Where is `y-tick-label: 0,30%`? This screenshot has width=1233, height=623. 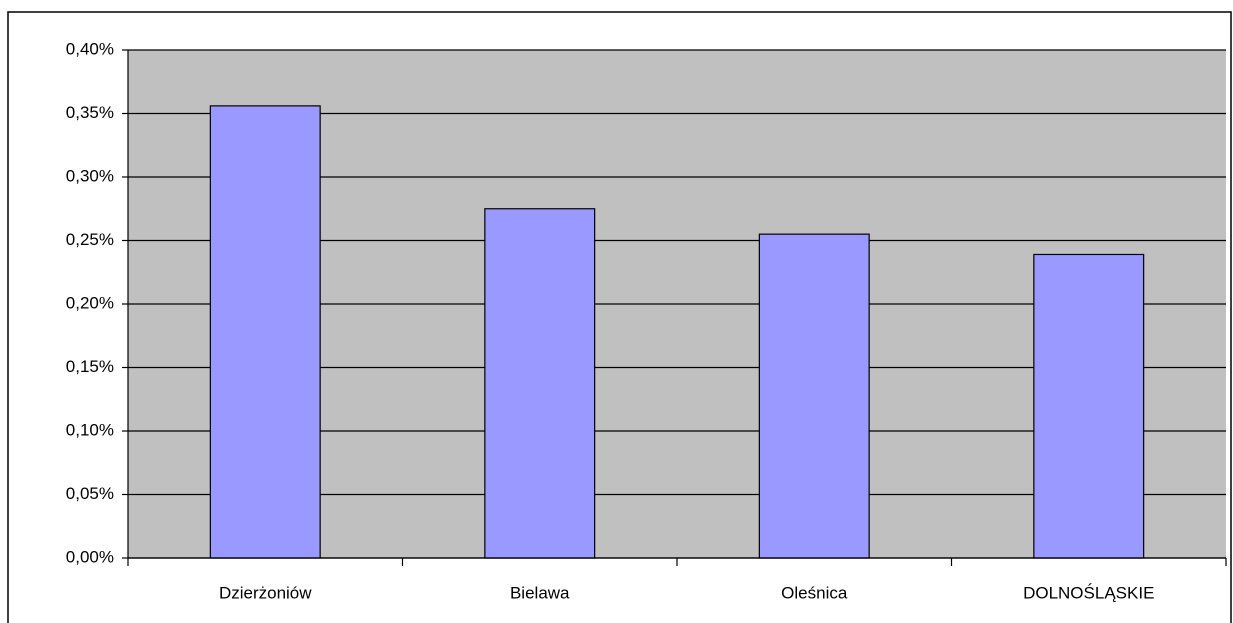 y-tick-label: 0,30% is located at coordinates (90, 175).